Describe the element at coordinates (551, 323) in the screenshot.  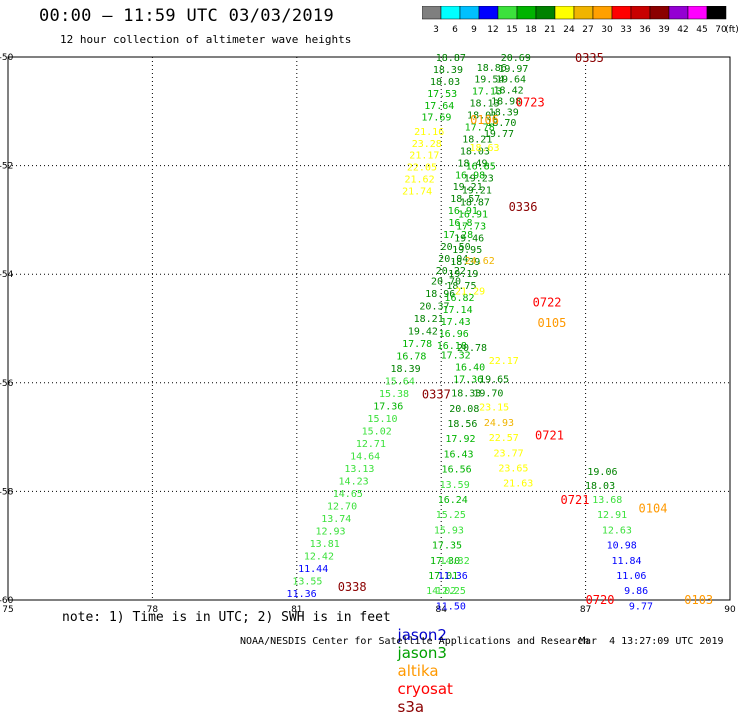
I see `pass-time-label: 0105` at that location.